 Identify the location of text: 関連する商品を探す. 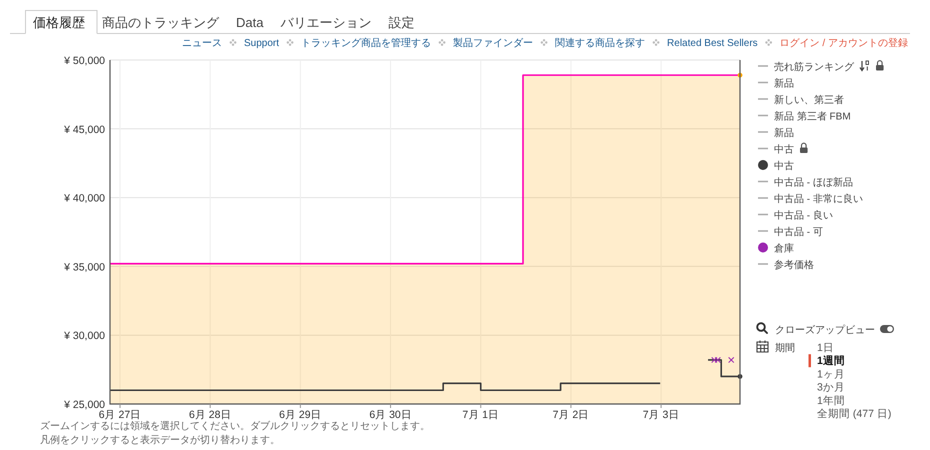
(600, 43).